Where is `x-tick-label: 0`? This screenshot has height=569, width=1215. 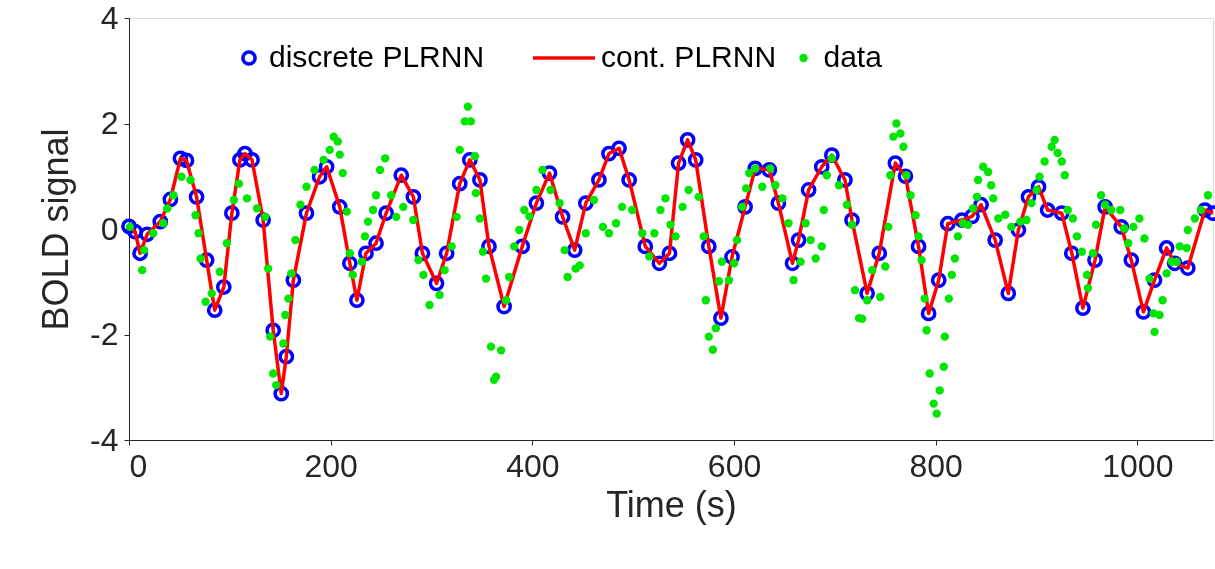
x-tick-label: 0 is located at coordinates (138, 465).